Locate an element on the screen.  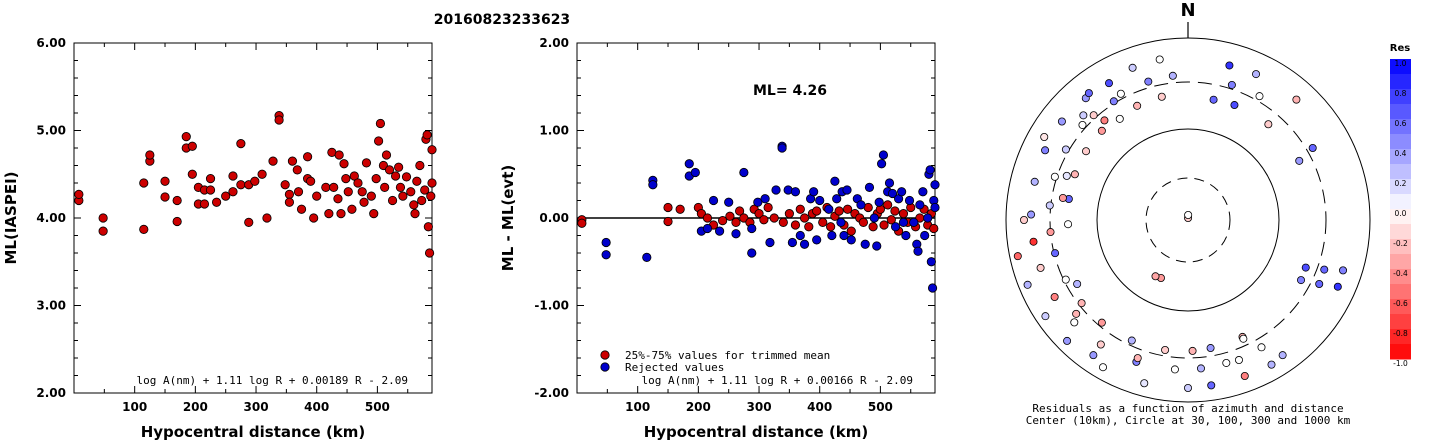
p1-xtick-label: 400 is located at coordinates (316, 407).